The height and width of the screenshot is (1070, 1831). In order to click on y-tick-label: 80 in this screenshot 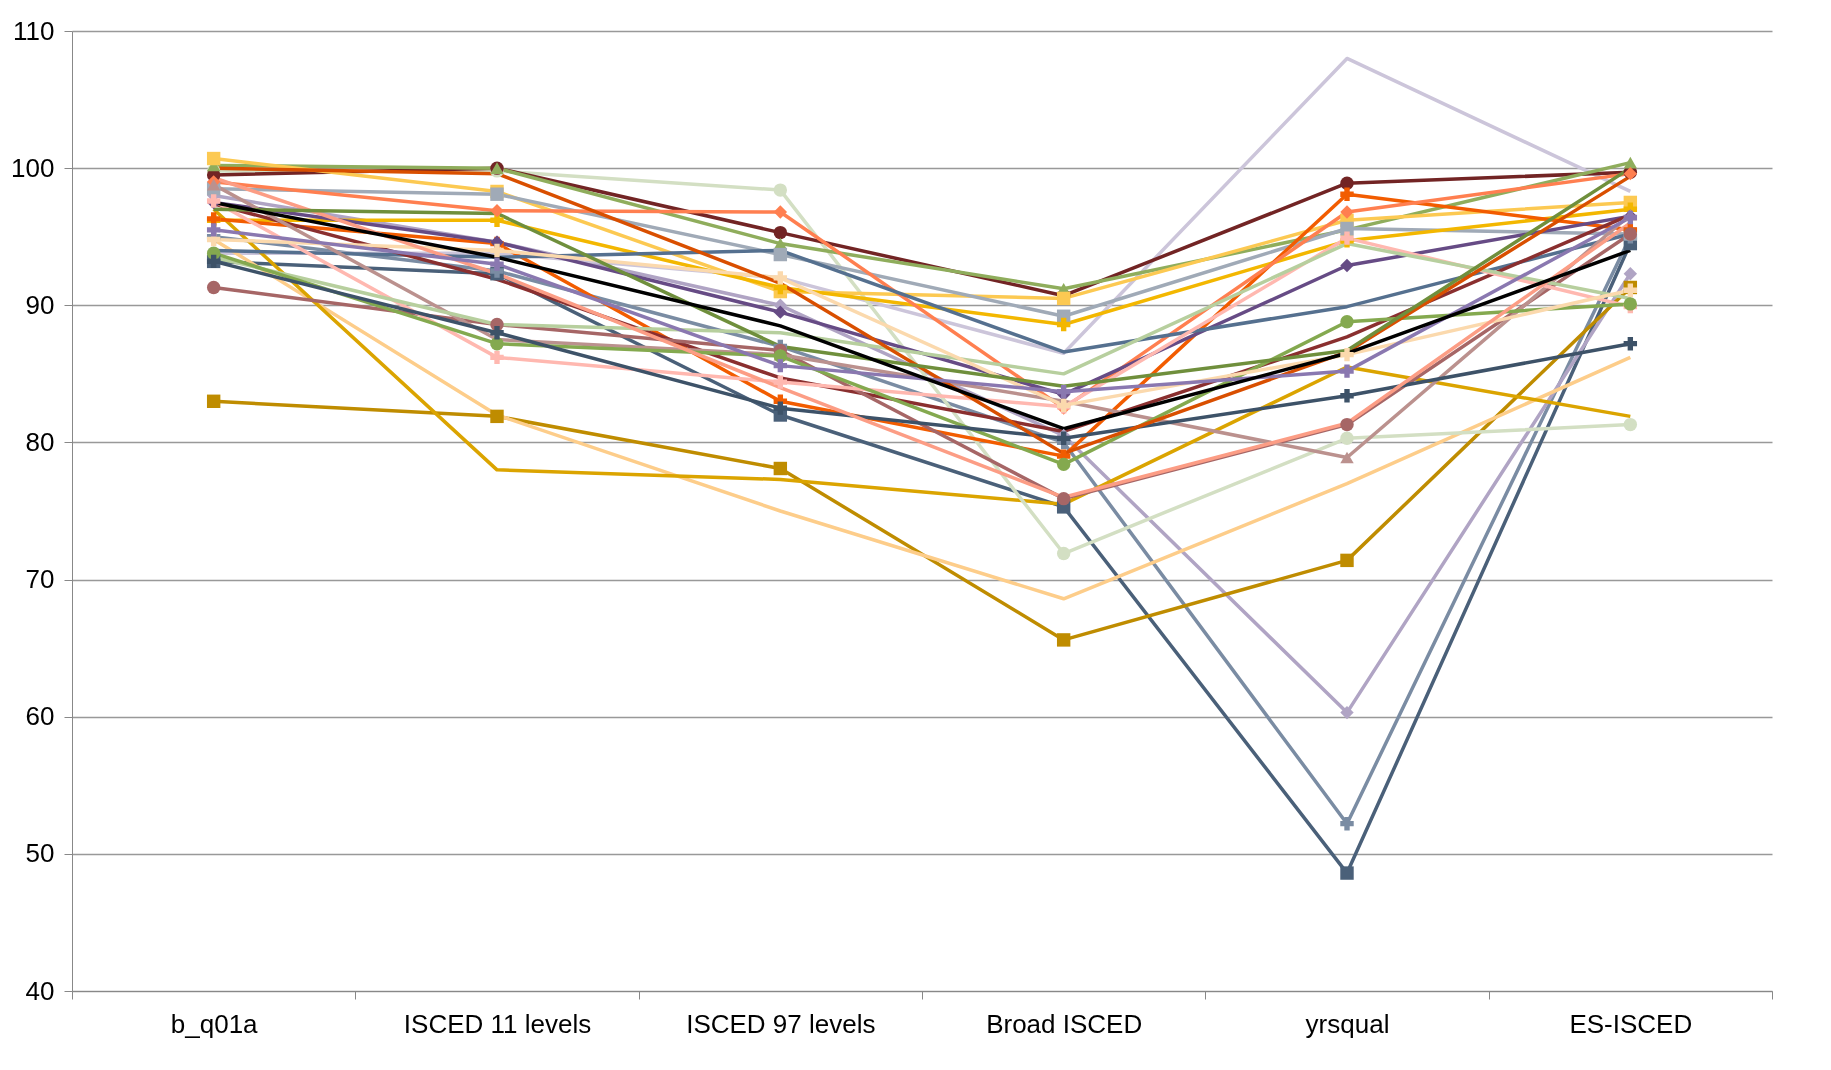, I will do `click(40, 441)`.